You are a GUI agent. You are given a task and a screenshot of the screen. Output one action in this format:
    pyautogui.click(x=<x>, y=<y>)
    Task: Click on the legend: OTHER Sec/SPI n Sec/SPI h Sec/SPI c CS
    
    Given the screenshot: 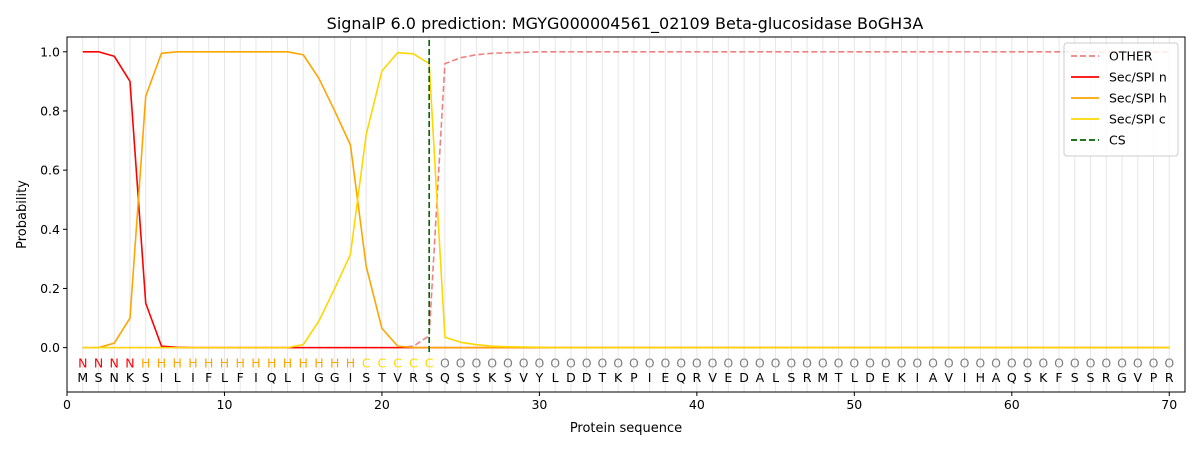 What is the action you would take?
    pyautogui.click(x=1121, y=99)
    